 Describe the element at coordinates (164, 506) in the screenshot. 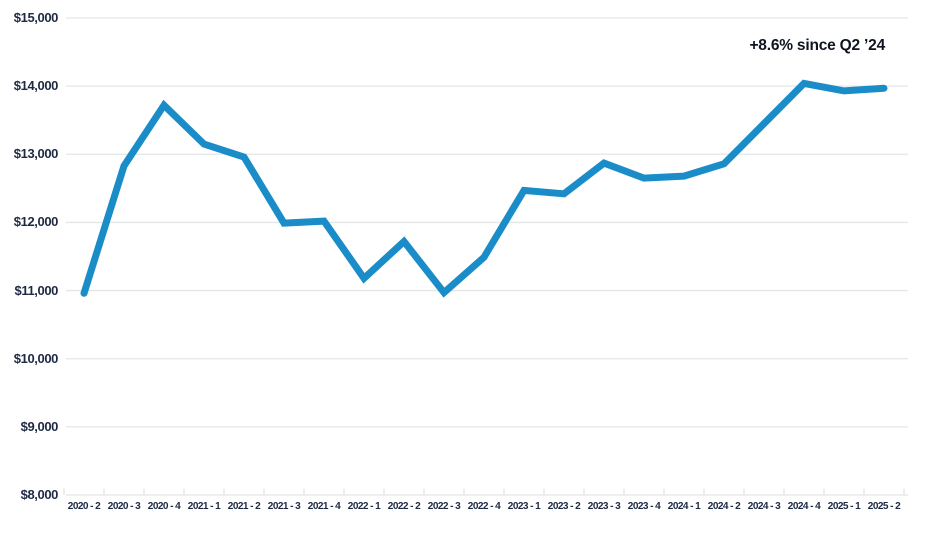

I see `x-axis-tick-label: 2020 - 4` at that location.